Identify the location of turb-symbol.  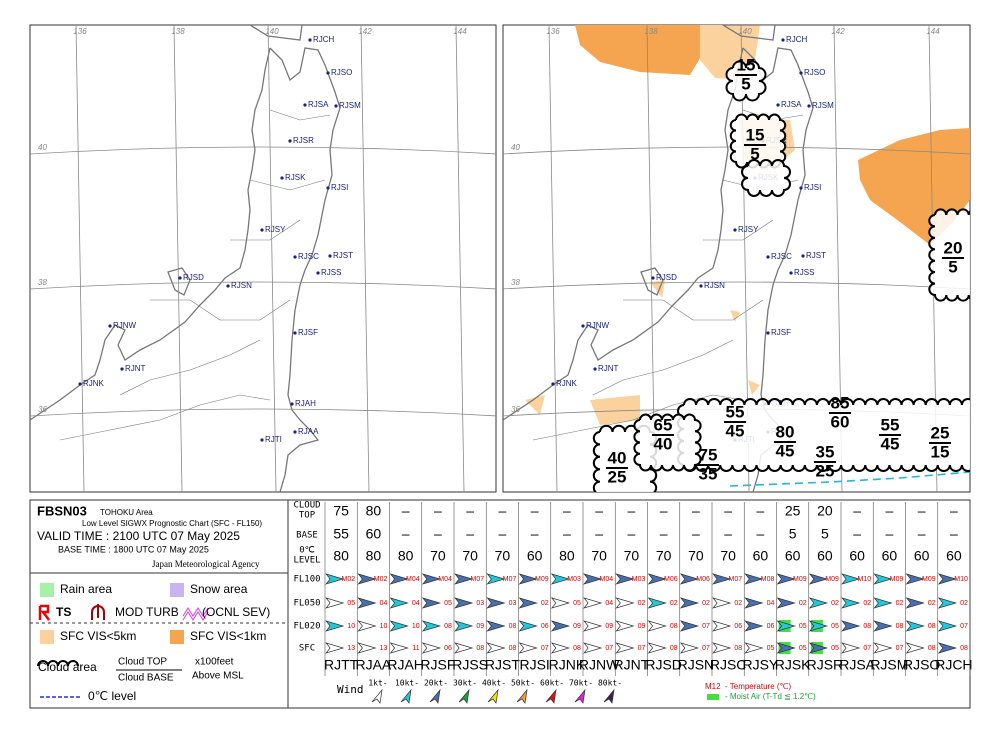
(98, 612).